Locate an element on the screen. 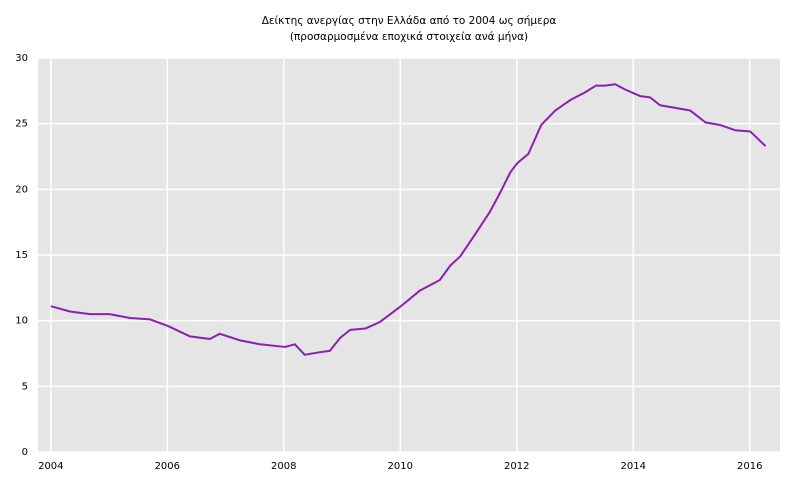  x-tick-label: 2008 is located at coordinates (283, 466).